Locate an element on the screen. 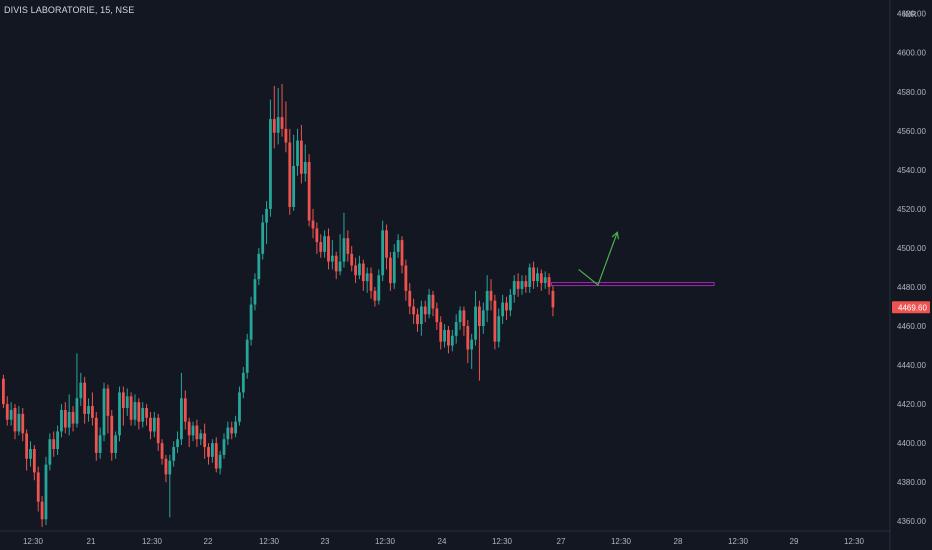 The width and height of the screenshot is (932, 550). currency-label: INR is located at coordinates (910, 14).